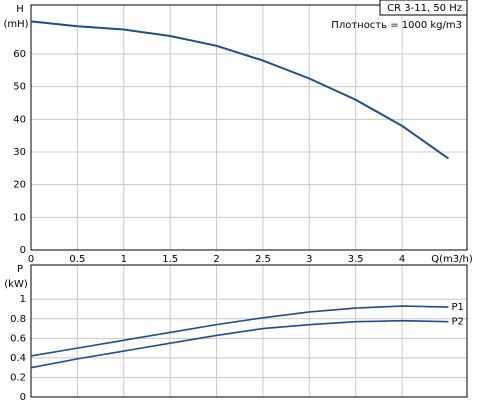  I want to click on y-tick-label: 0.2, so click(18, 377).